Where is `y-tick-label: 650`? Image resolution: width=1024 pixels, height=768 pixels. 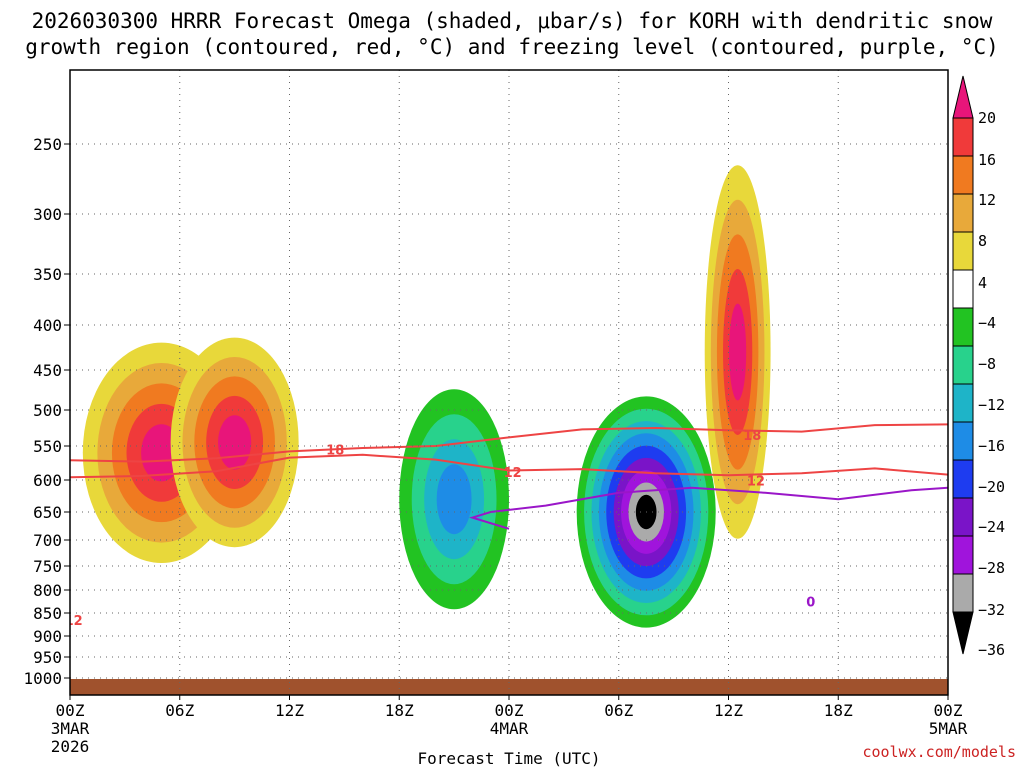
y-tick-label: 650 is located at coordinates (47, 512).